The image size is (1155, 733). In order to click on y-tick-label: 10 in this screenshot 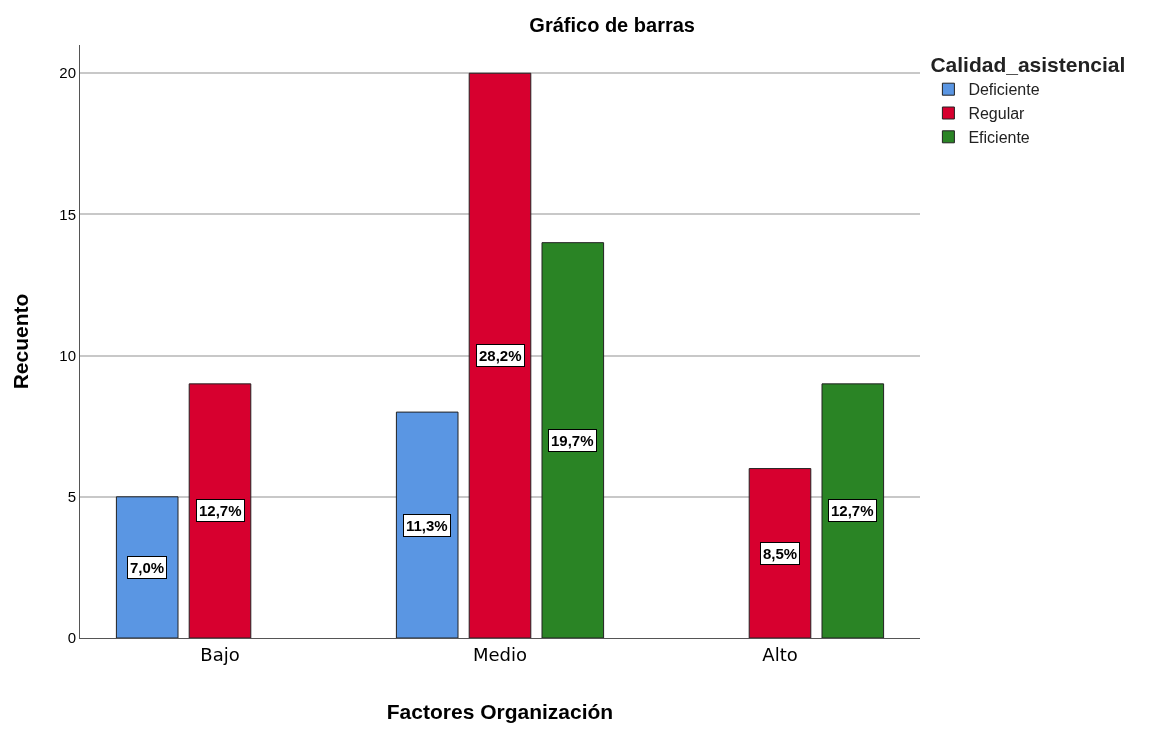, I will do `click(67, 355)`.